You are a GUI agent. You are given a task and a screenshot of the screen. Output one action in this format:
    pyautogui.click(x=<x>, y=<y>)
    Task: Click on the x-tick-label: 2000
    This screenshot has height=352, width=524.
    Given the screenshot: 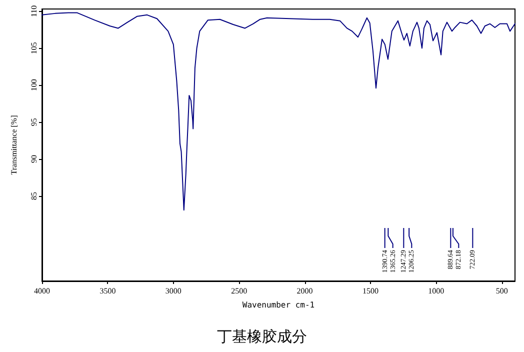 What is the action you would take?
    pyautogui.click(x=304, y=291)
    